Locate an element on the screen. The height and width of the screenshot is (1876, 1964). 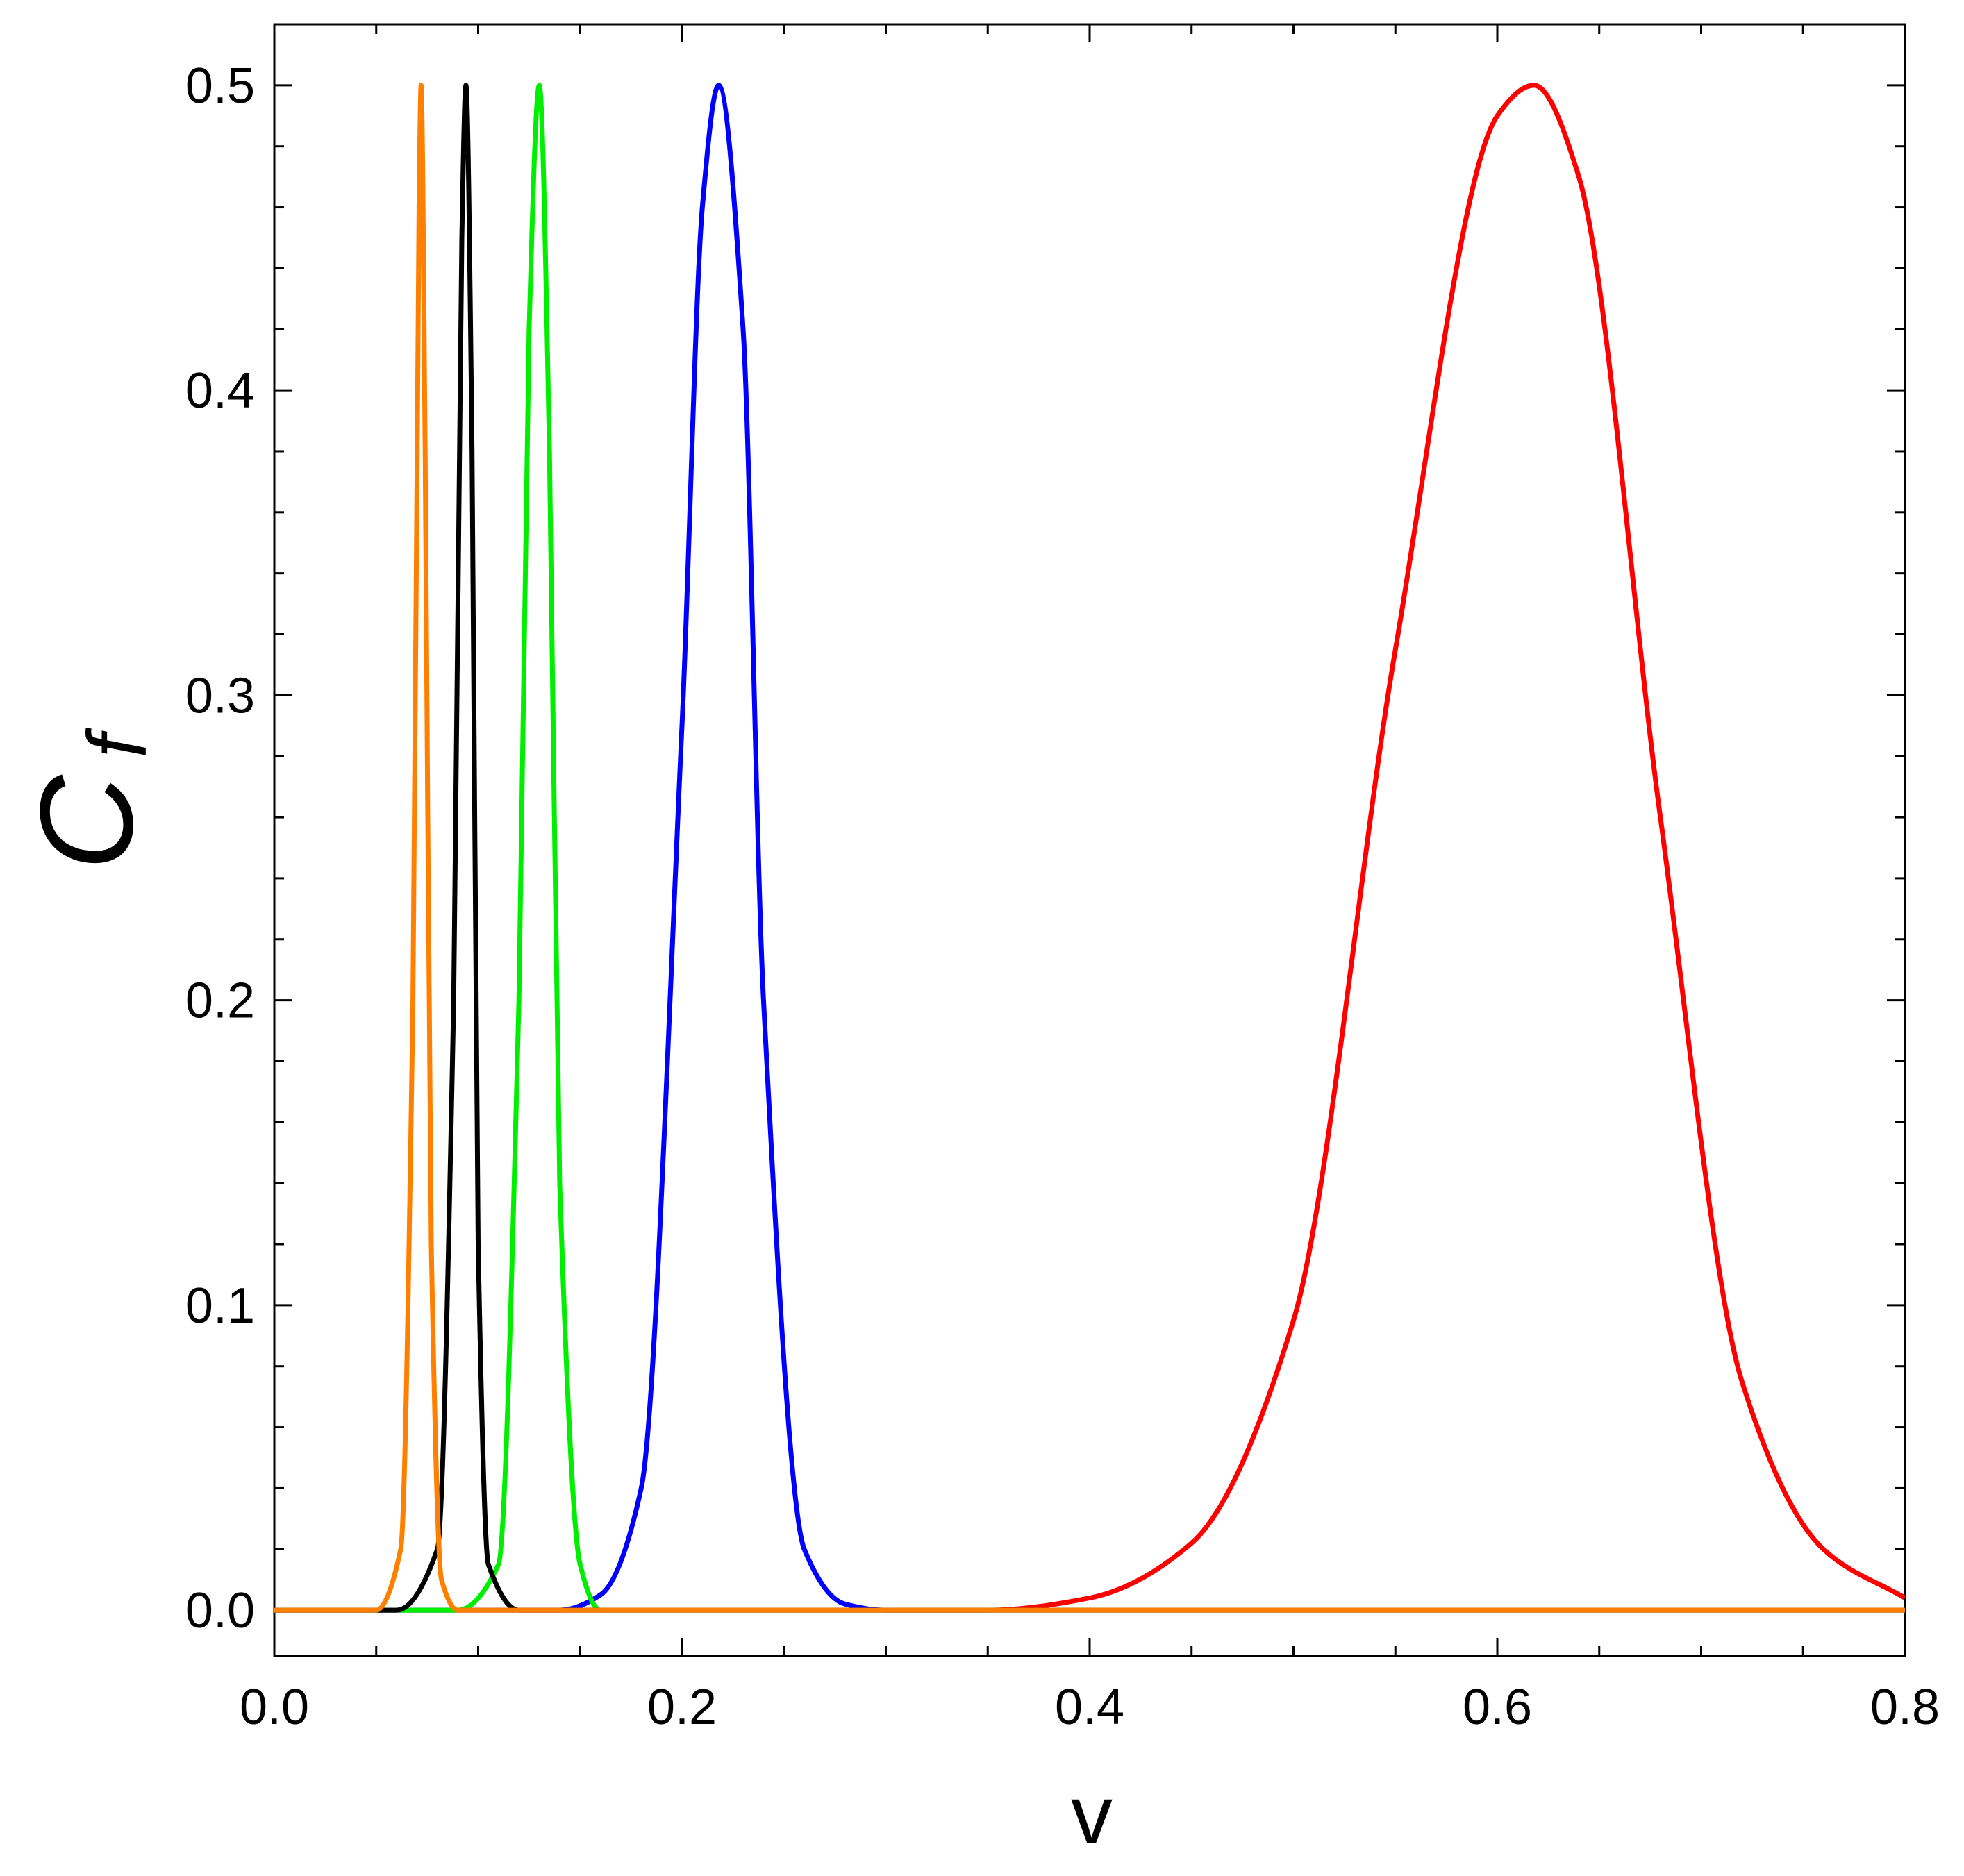
x-tick-label: 0.4 is located at coordinates (1089, 1708).